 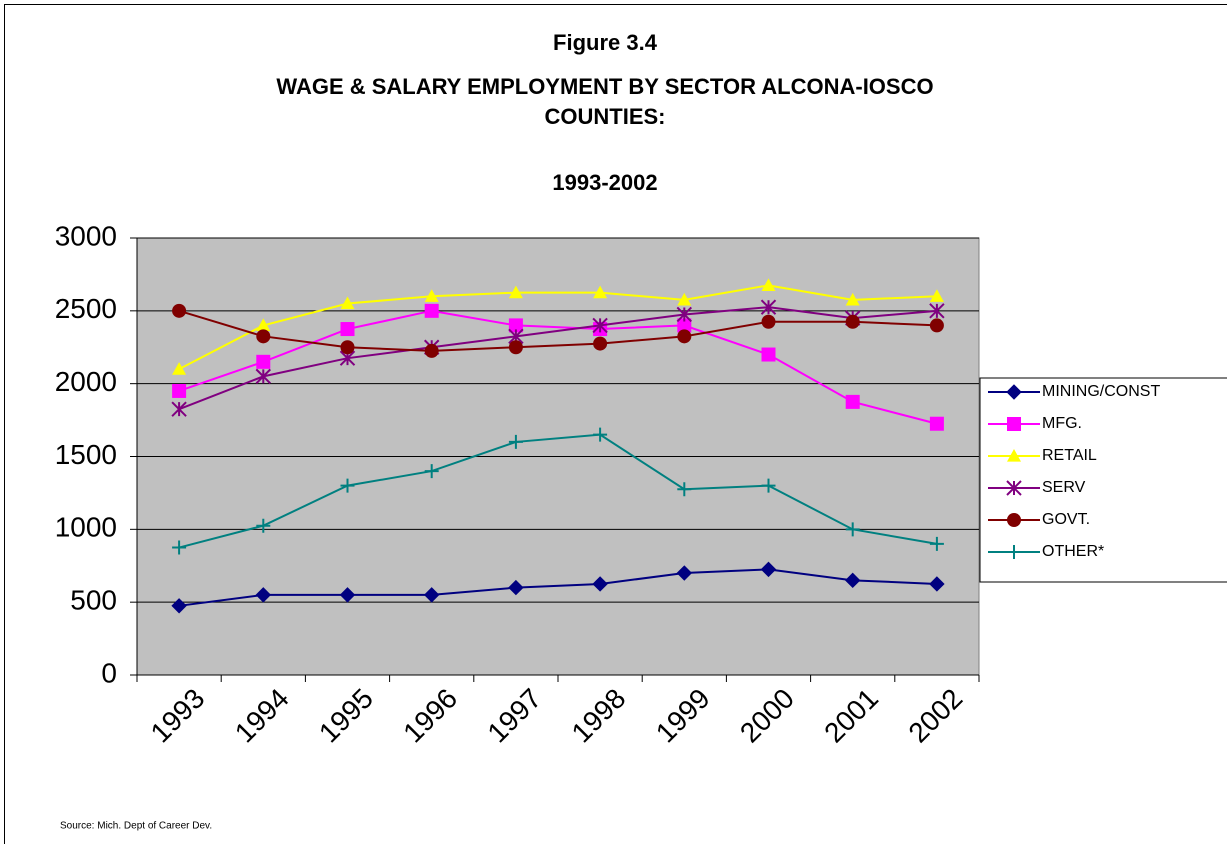 I want to click on legend-label: RETAIL, so click(x=1069, y=455).